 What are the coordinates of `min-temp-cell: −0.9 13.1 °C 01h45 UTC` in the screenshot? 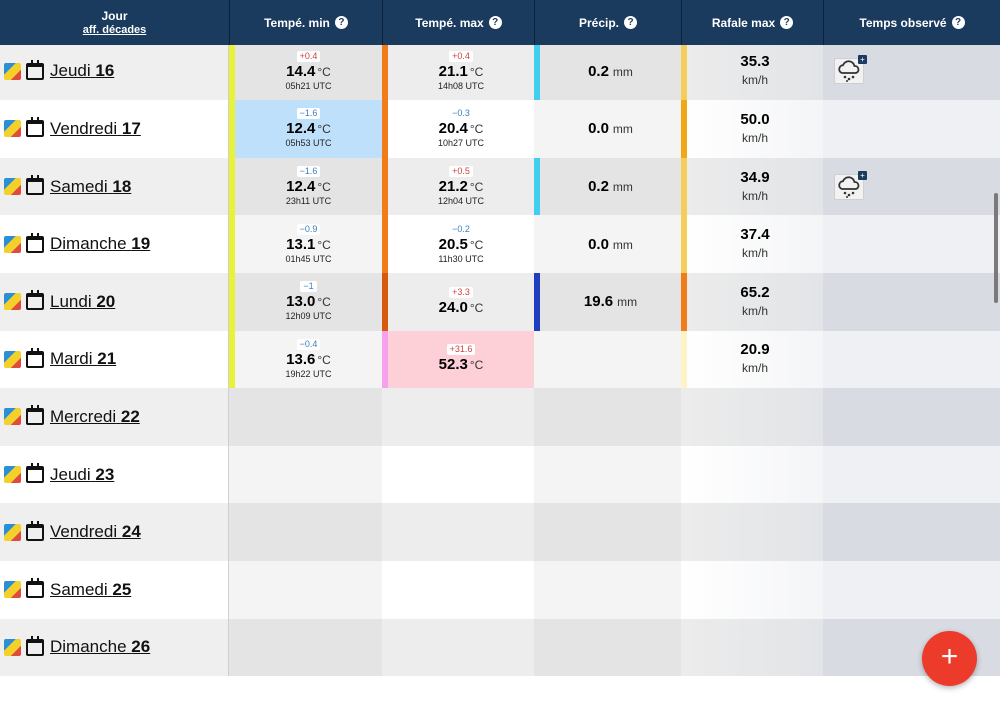 It's located at (305, 244).